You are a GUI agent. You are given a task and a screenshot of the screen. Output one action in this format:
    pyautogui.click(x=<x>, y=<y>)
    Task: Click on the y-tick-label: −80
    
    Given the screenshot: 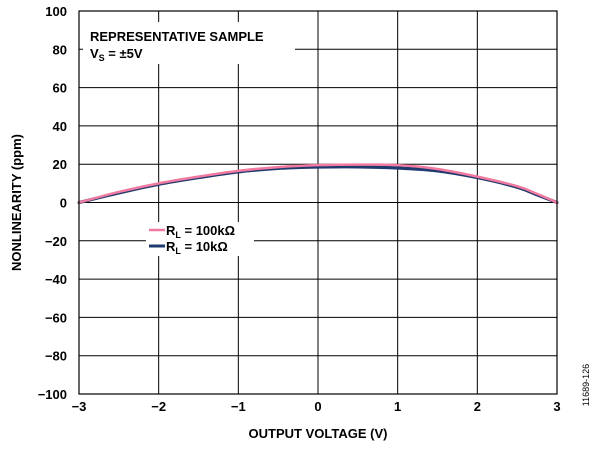 What is the action you would take?
    pyautogui.click(x=56, y=356)
    